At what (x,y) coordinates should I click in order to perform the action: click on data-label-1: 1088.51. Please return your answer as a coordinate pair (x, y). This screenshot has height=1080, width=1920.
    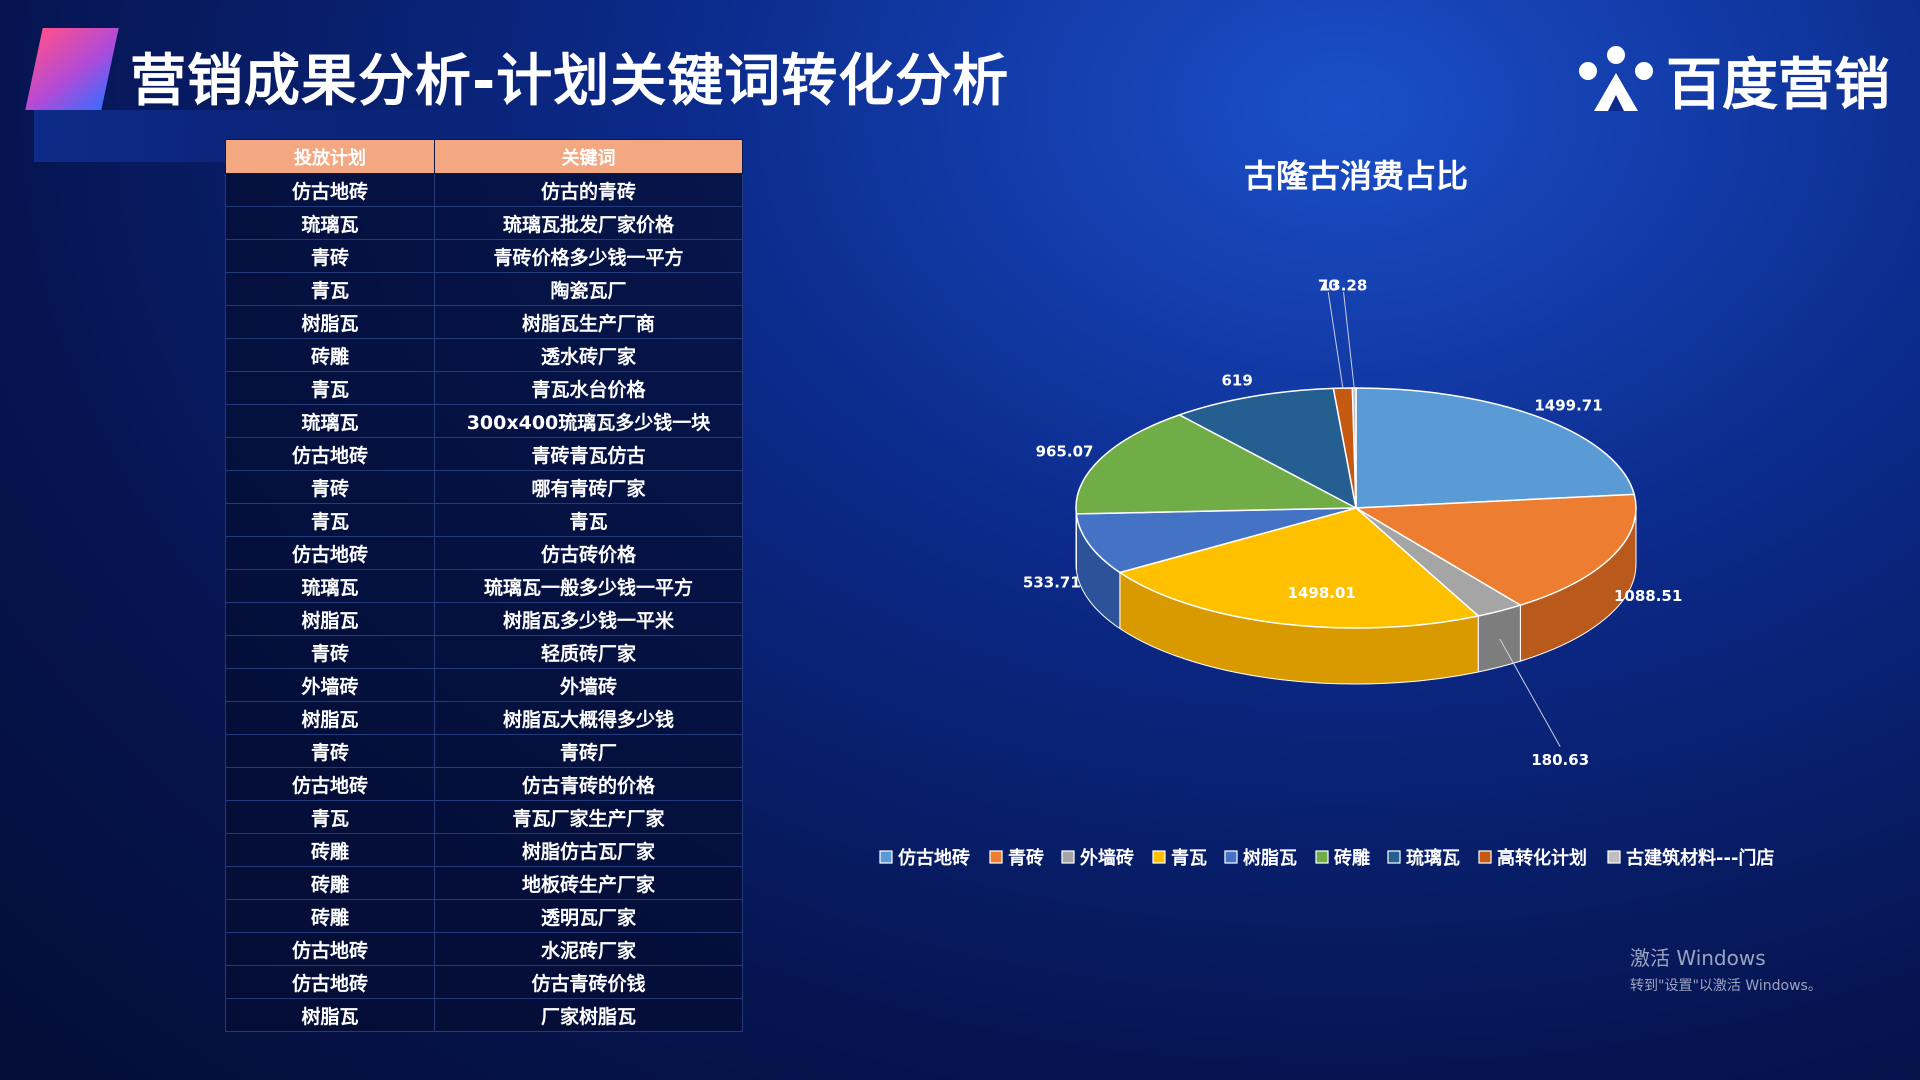
    Looking at the image, I should click on (1648, 596).